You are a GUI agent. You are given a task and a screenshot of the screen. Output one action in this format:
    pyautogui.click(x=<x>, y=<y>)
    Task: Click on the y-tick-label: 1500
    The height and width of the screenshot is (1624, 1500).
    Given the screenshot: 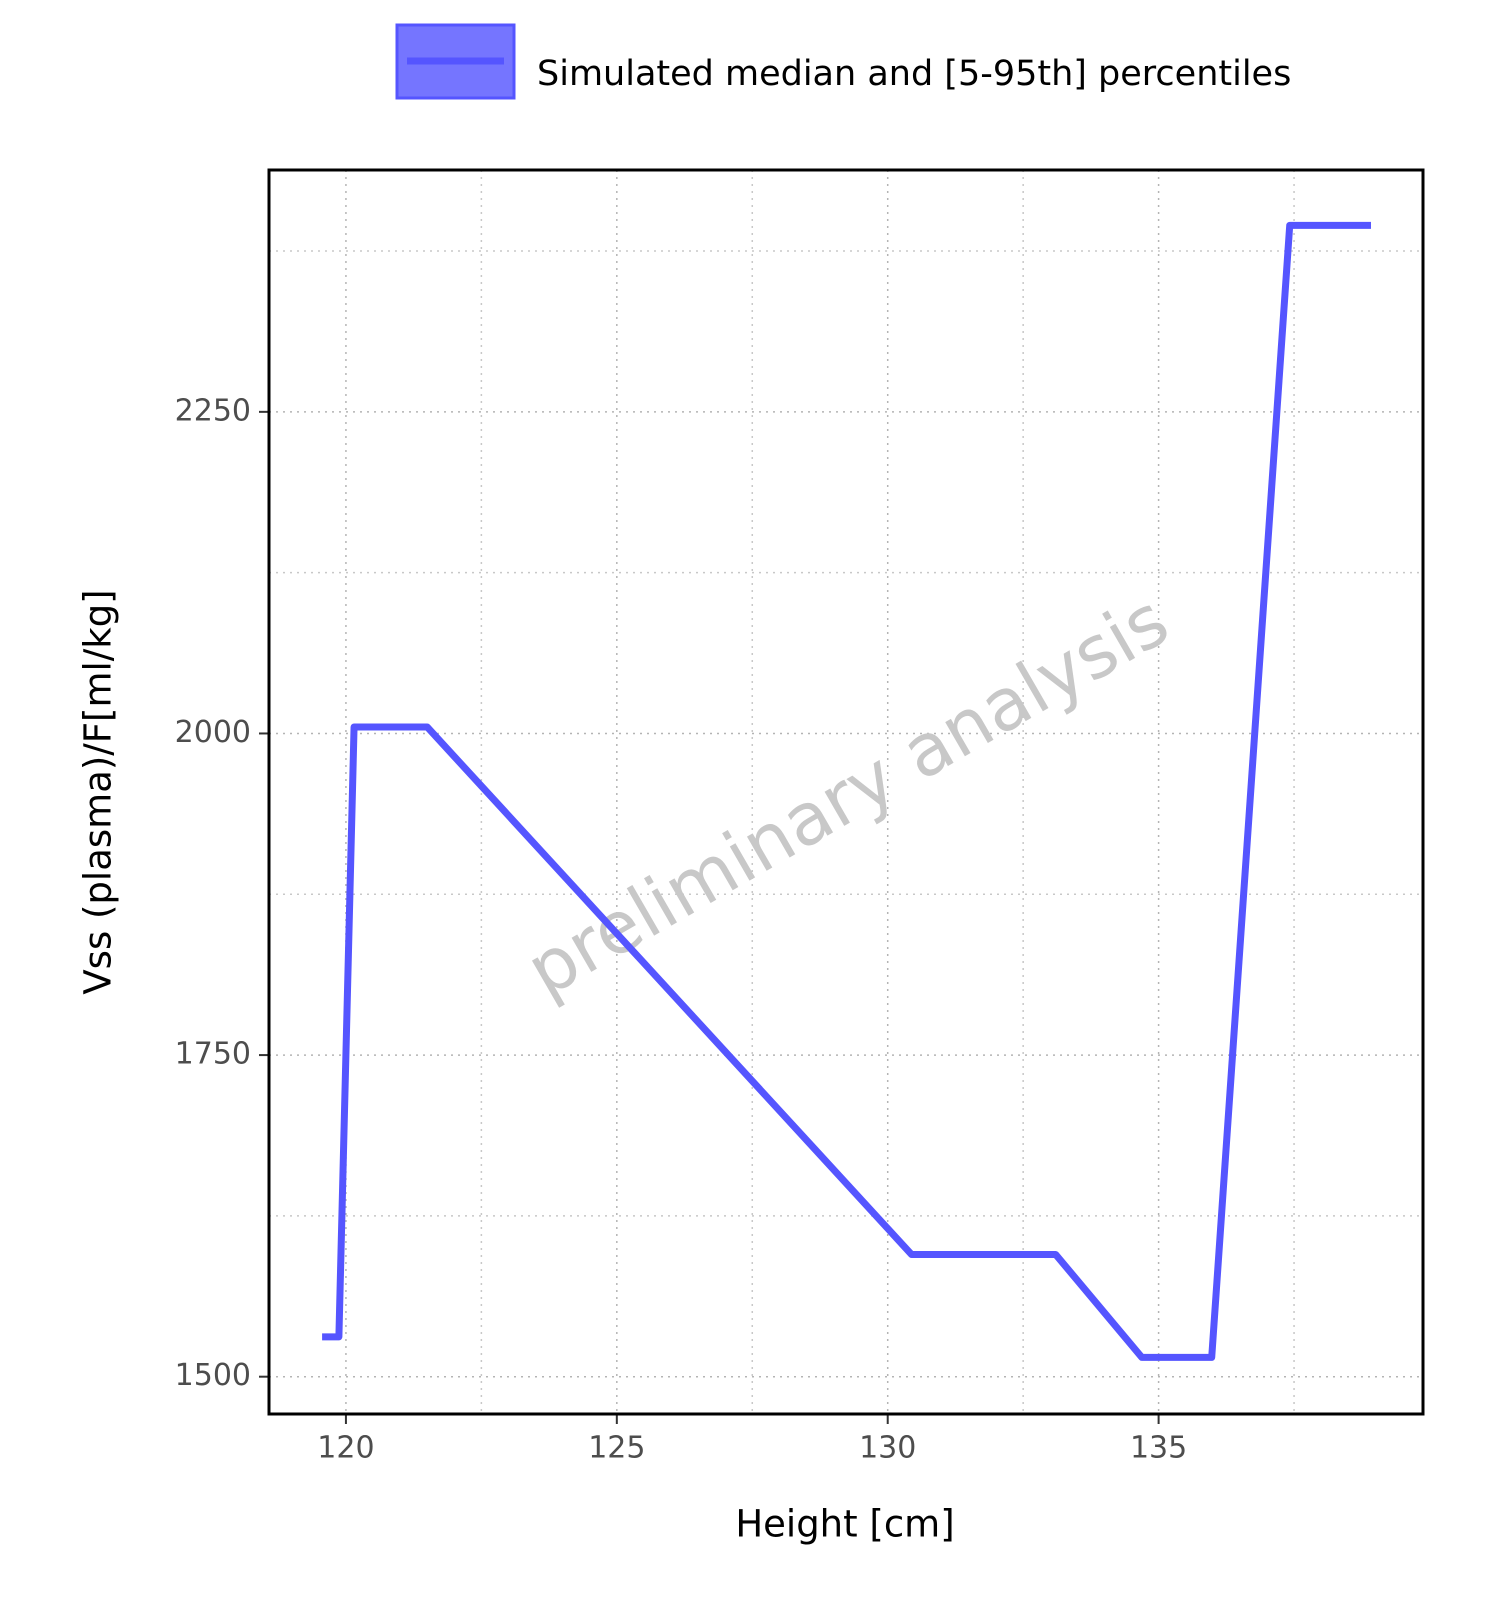 What is the action you would take?
    pyautogui.click(x=213, y=1375)
    